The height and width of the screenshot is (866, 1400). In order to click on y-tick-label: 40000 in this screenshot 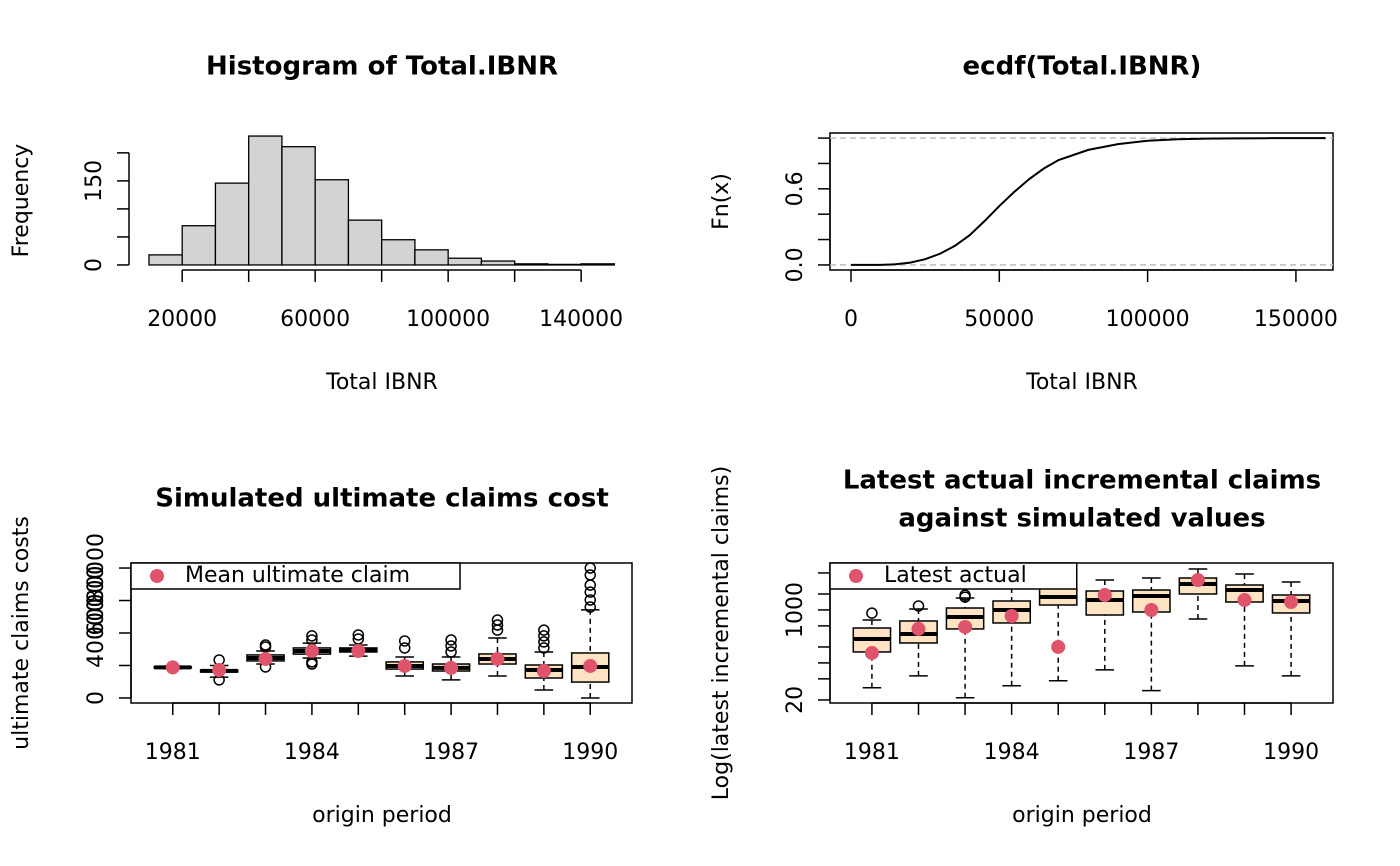, I will do `click(96, 633)`.